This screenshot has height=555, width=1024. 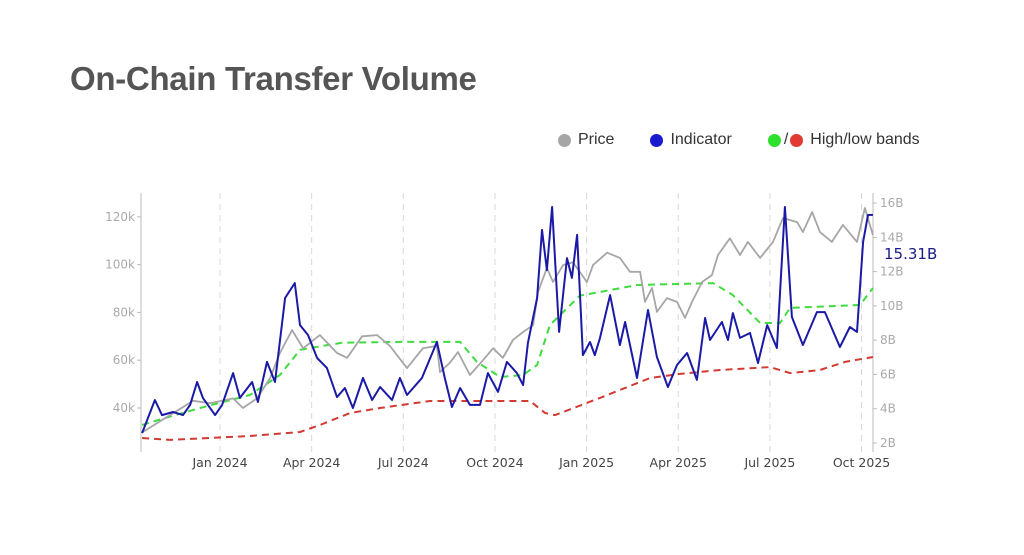 What do you see at coordinates (888, 374) in the screenshot?
I see `right-tick-label: 6B` at bounding box center [888, 374].